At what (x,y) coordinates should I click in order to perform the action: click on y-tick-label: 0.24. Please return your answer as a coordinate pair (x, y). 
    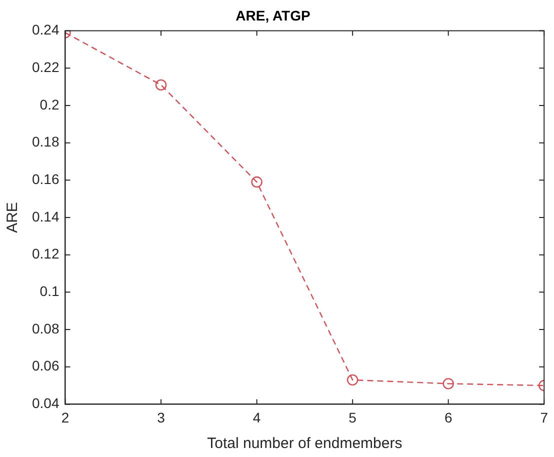
    Looking at the image, I should click on (46, 30).